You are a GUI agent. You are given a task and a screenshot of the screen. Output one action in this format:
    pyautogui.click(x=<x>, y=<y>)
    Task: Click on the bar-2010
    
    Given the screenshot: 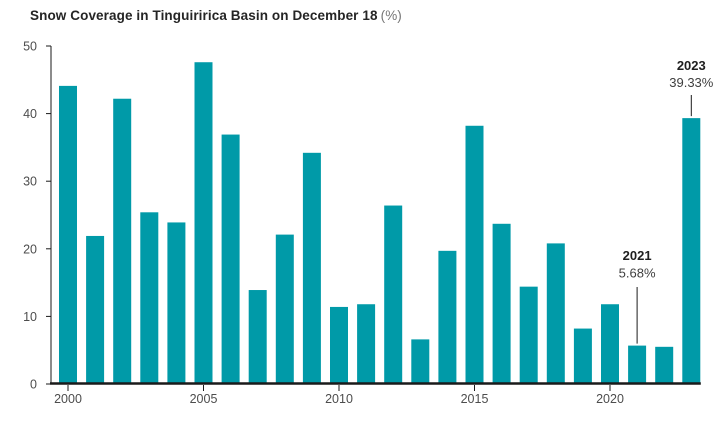 What is the action you would take?
    pyautogui.click(x=339, y=345)
    